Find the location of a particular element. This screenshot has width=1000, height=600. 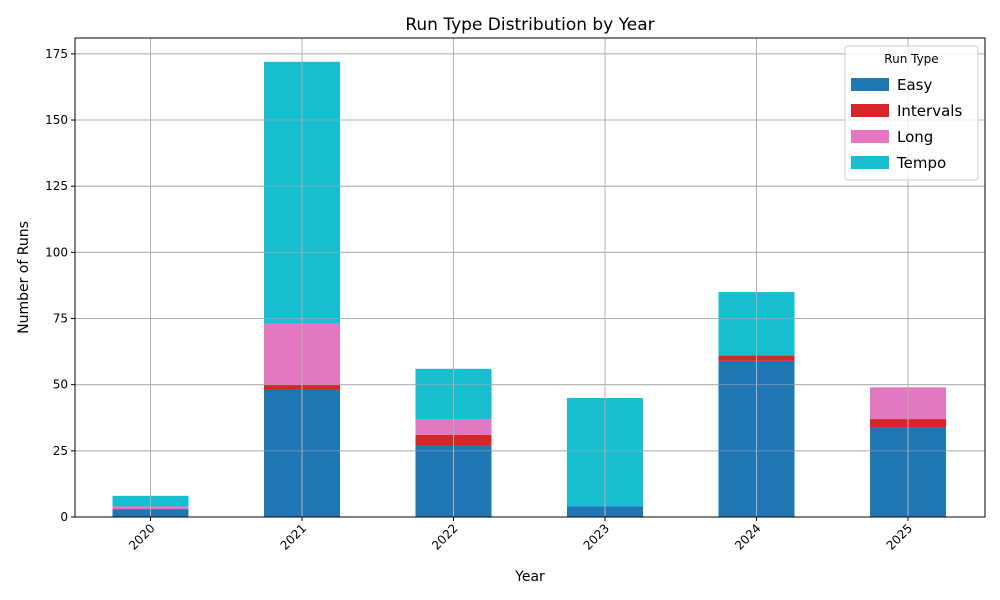

y-axis-title: Number of Runs is located at coordinates (24, 277).